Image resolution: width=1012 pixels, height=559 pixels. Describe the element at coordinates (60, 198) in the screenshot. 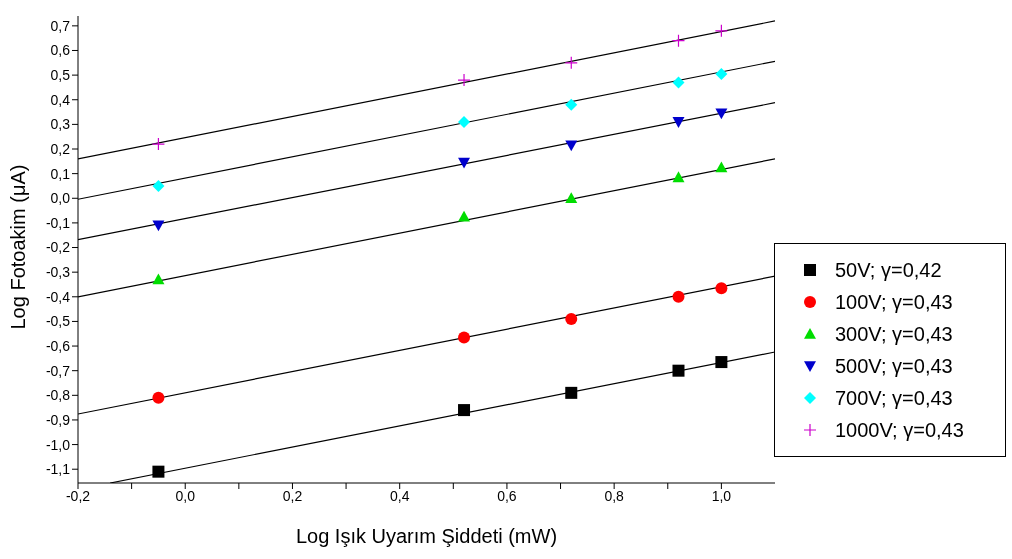

I see `y-tick-label: 0,0` at that location.